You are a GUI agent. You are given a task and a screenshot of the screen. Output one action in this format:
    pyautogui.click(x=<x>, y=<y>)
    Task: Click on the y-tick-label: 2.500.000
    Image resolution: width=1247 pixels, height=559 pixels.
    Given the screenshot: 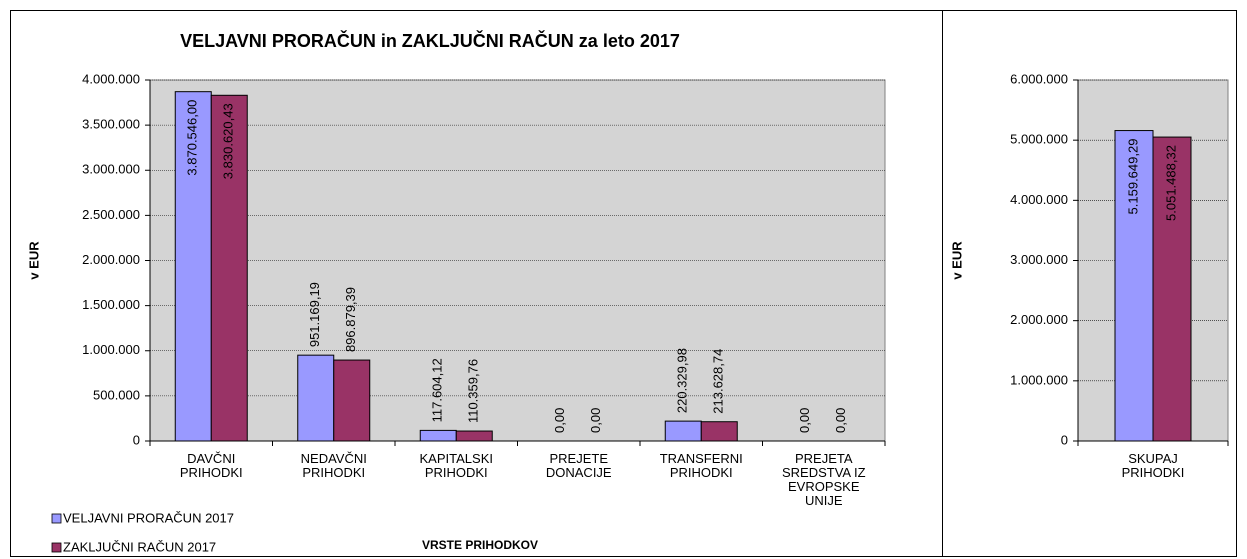 What is the action you would take?
    pyautogui.click(x=111, y=214)
    